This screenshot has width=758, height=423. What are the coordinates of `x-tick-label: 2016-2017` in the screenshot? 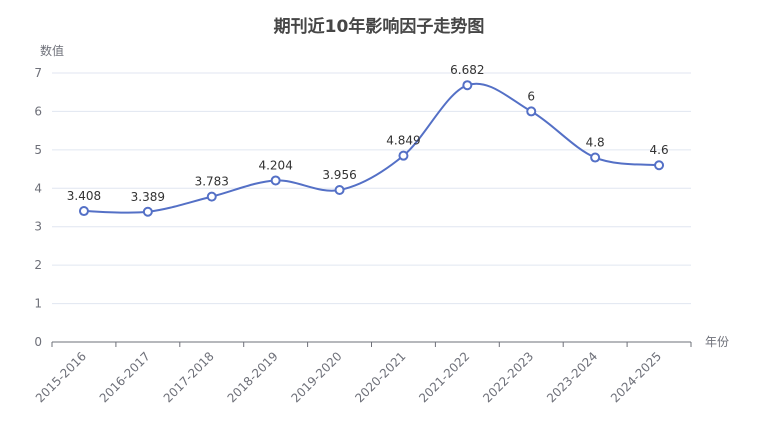 It's located at (125, 377).